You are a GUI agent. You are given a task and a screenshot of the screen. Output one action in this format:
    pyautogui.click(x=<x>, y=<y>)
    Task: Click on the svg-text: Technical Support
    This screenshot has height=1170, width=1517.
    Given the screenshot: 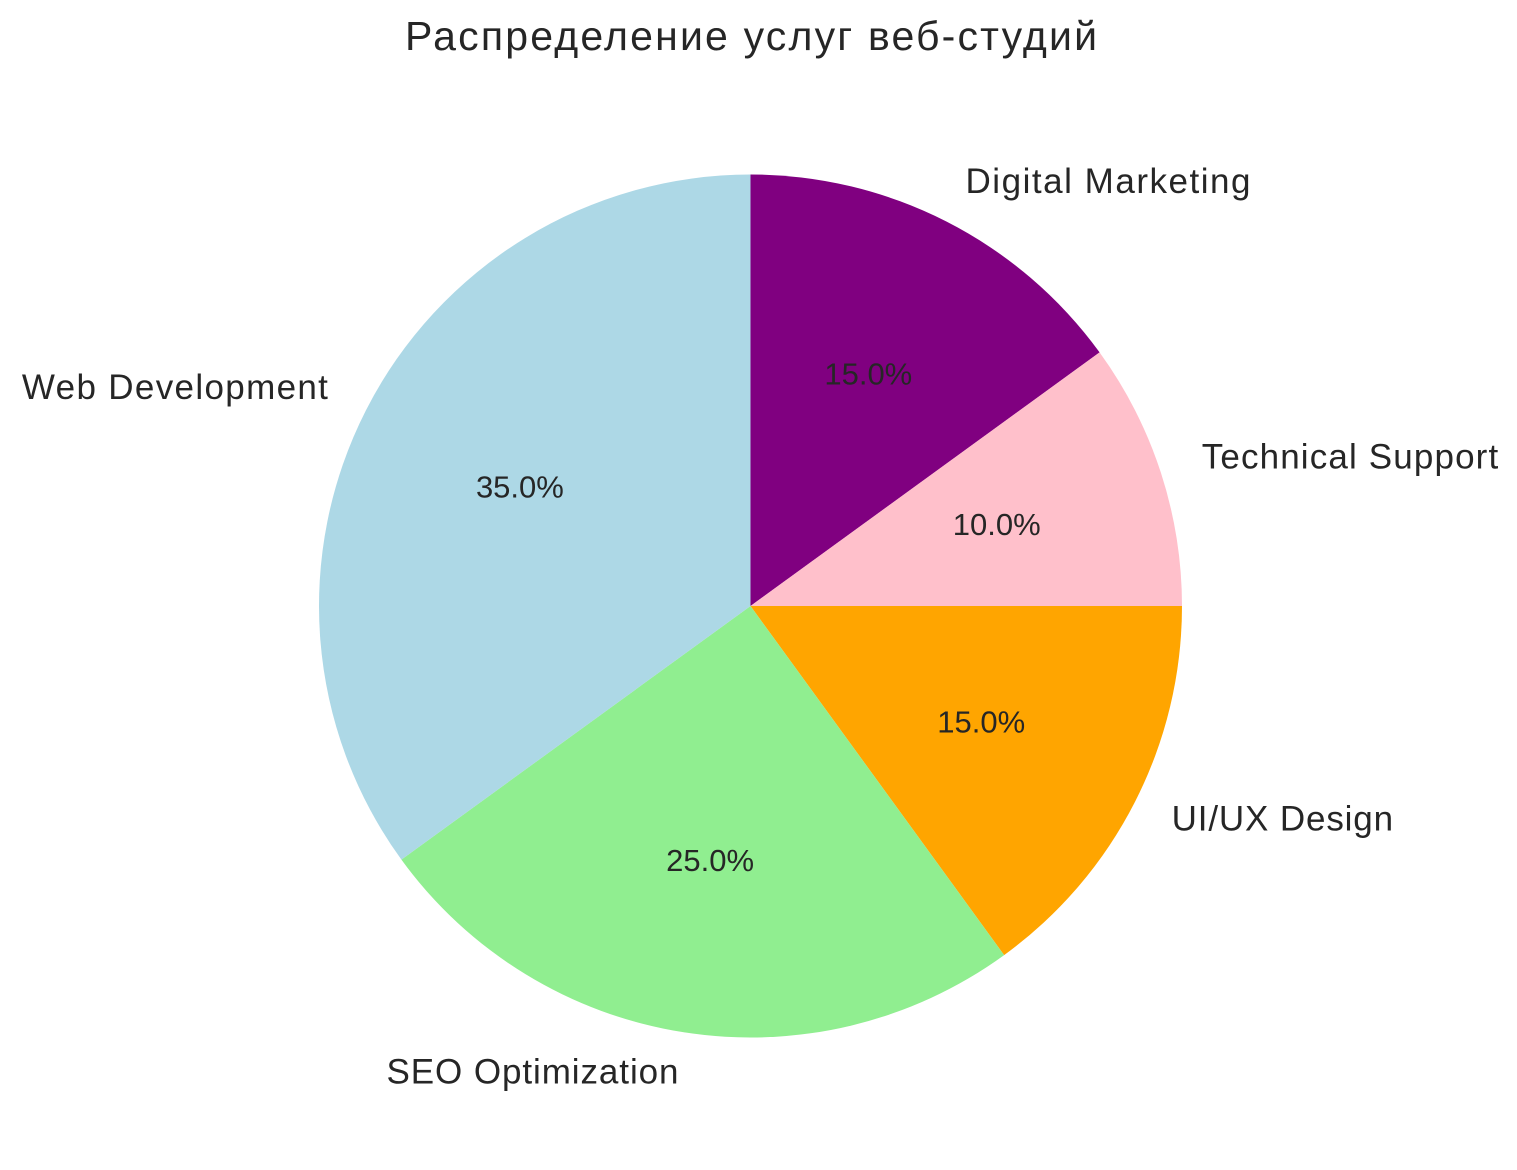 What is the action you would take?
    pyautogui.click(x=1350, y=457)
    